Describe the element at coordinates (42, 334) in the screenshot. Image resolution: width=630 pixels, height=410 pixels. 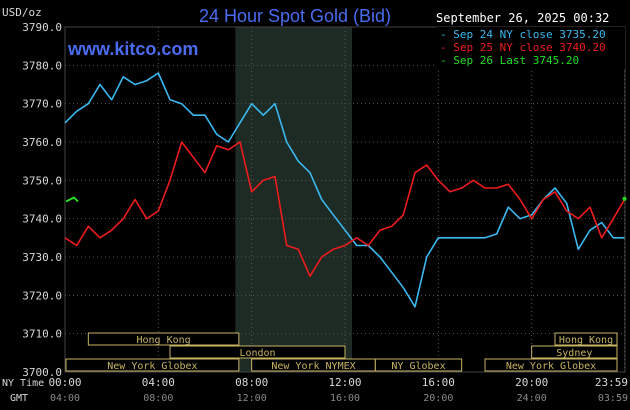
I see `y-tick-label: 3710.0` at that location.